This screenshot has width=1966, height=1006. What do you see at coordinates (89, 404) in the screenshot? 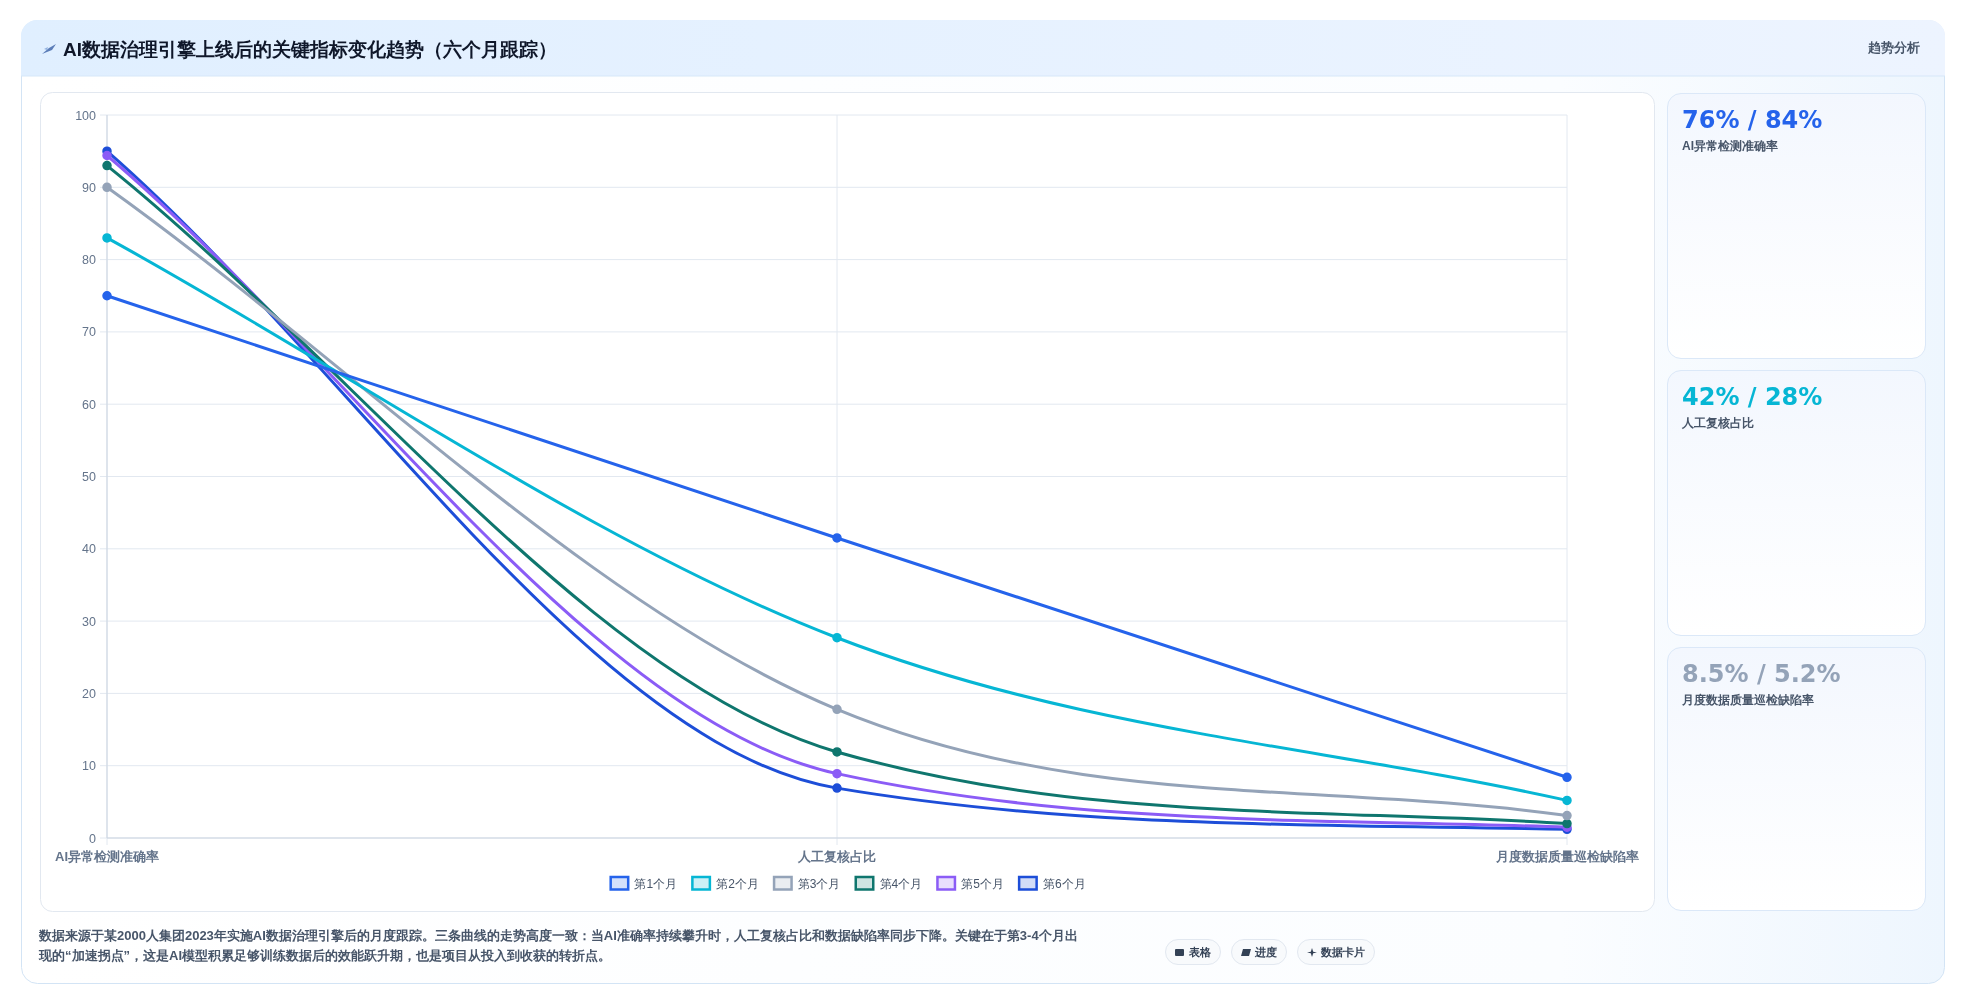
I see `y-tick-label: 60` at bounding box center [89, 404].